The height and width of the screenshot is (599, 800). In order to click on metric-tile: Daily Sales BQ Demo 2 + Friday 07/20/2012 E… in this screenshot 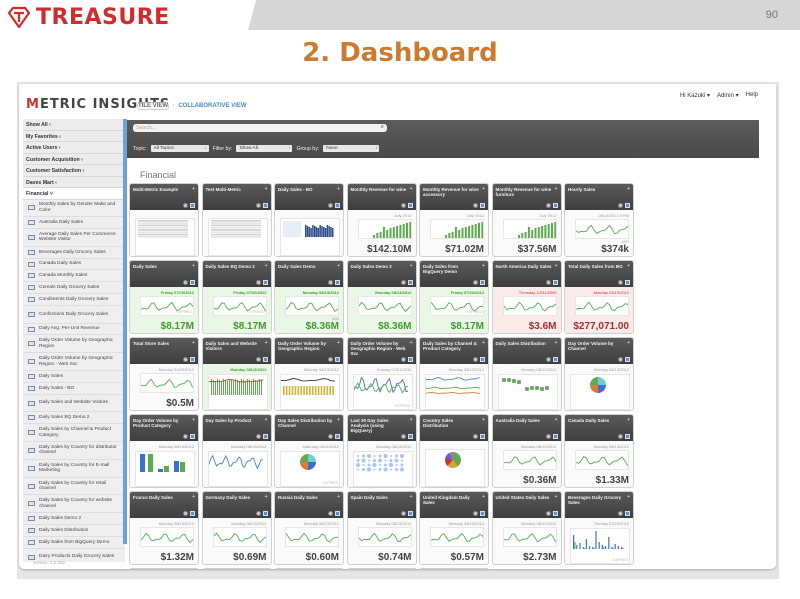, I will do `click(236, 297)`.